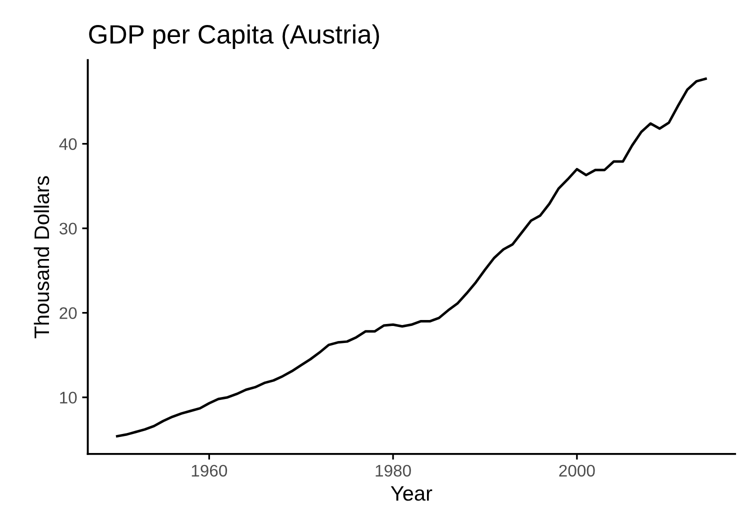 This screenshot has width=744, height=523. Describe the element at coordinates (68, 144) in the screenshot. I see `y-tick-label: 40` at that location.